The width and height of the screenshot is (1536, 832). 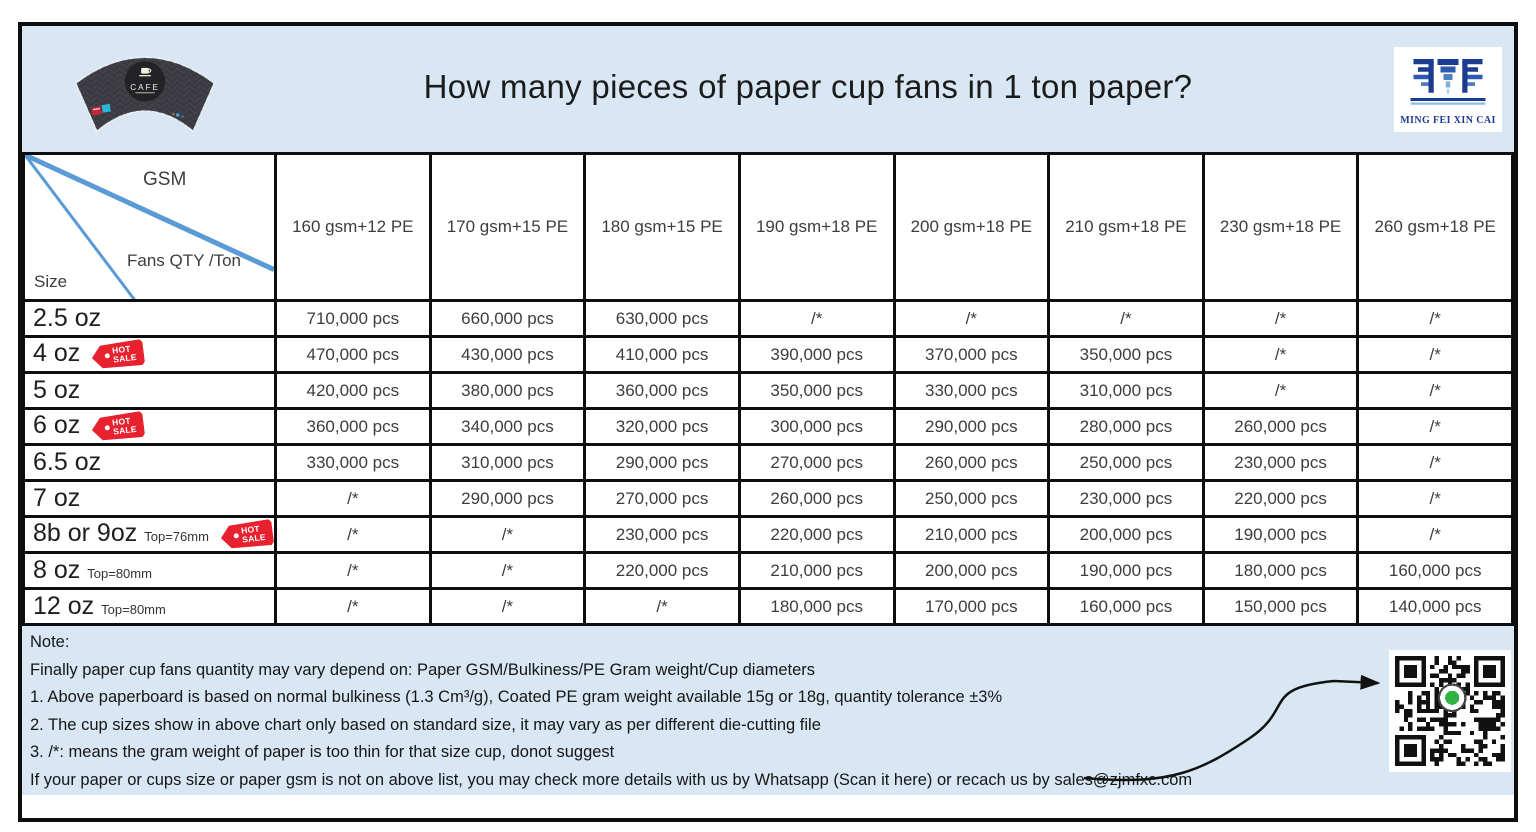 I want to click on size-label: 2.5 oz, so click(x=67, y=318).